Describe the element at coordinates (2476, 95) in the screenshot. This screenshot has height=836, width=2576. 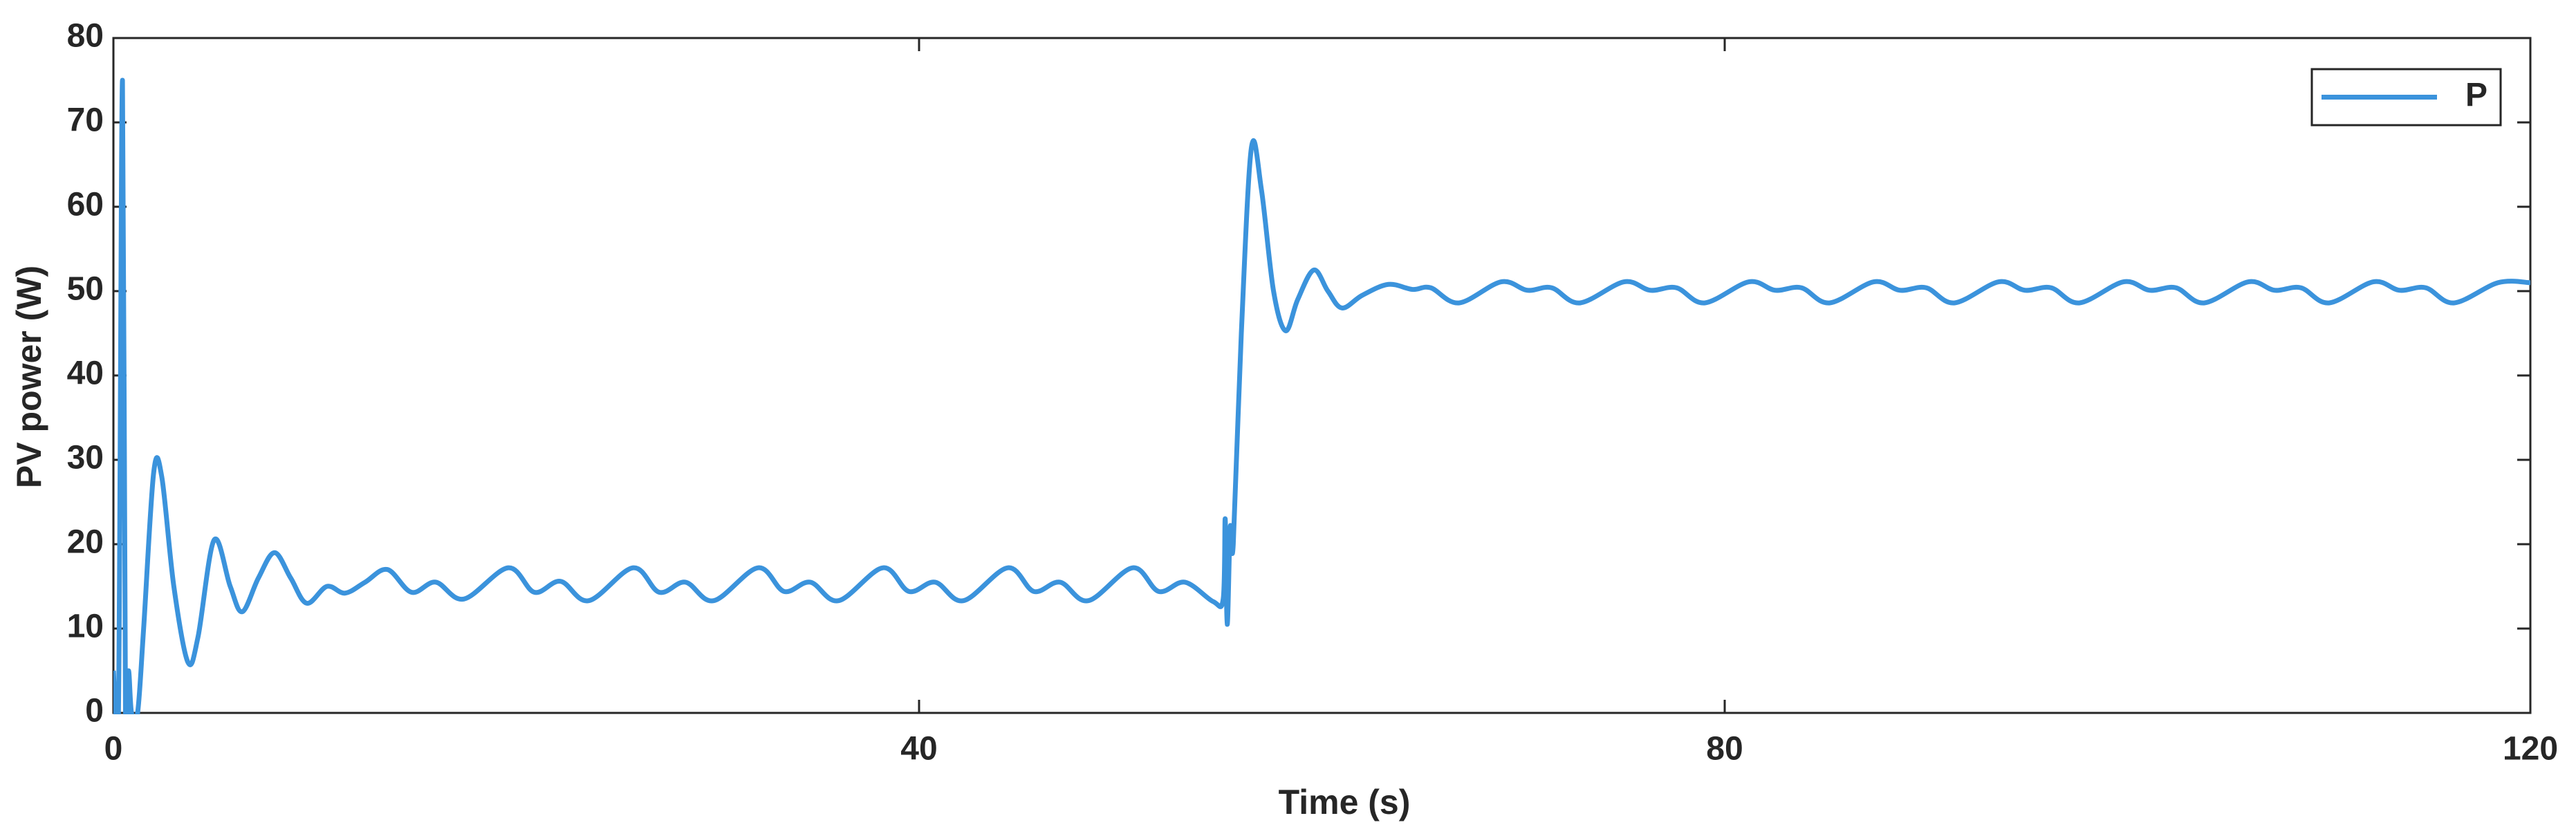
I see `legend-label: P` at that location.